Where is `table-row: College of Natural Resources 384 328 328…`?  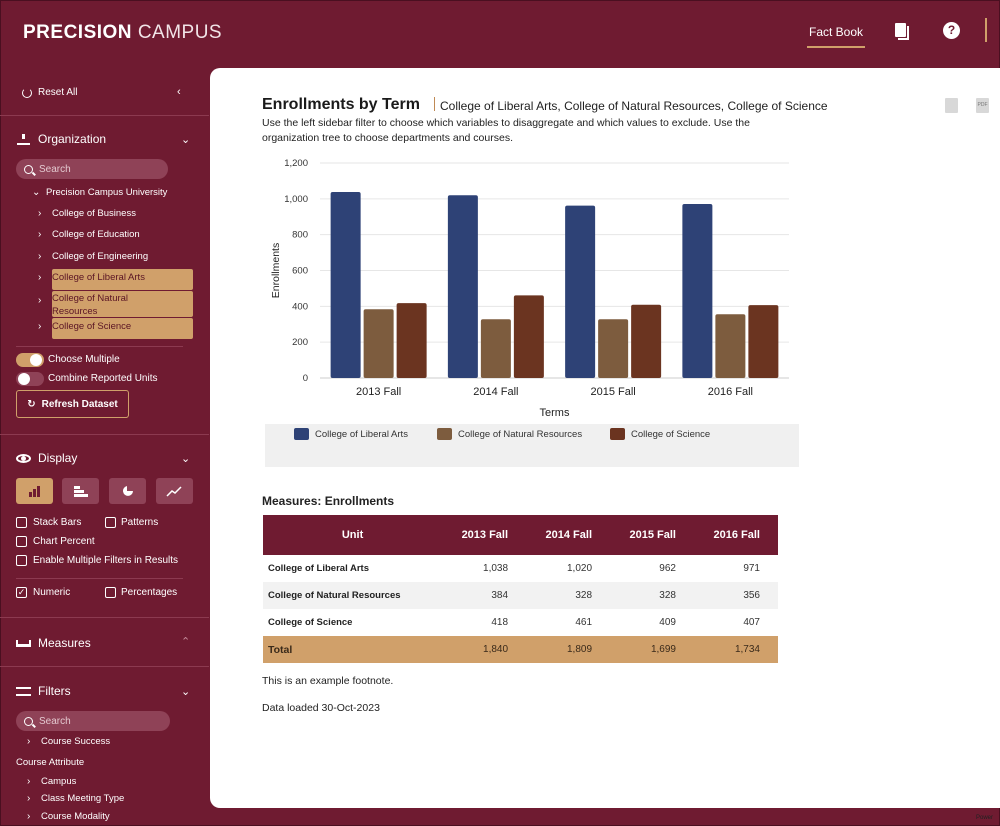
table-row: College of Natural Resources 384 328 328… is located at coordinates (520, 595).